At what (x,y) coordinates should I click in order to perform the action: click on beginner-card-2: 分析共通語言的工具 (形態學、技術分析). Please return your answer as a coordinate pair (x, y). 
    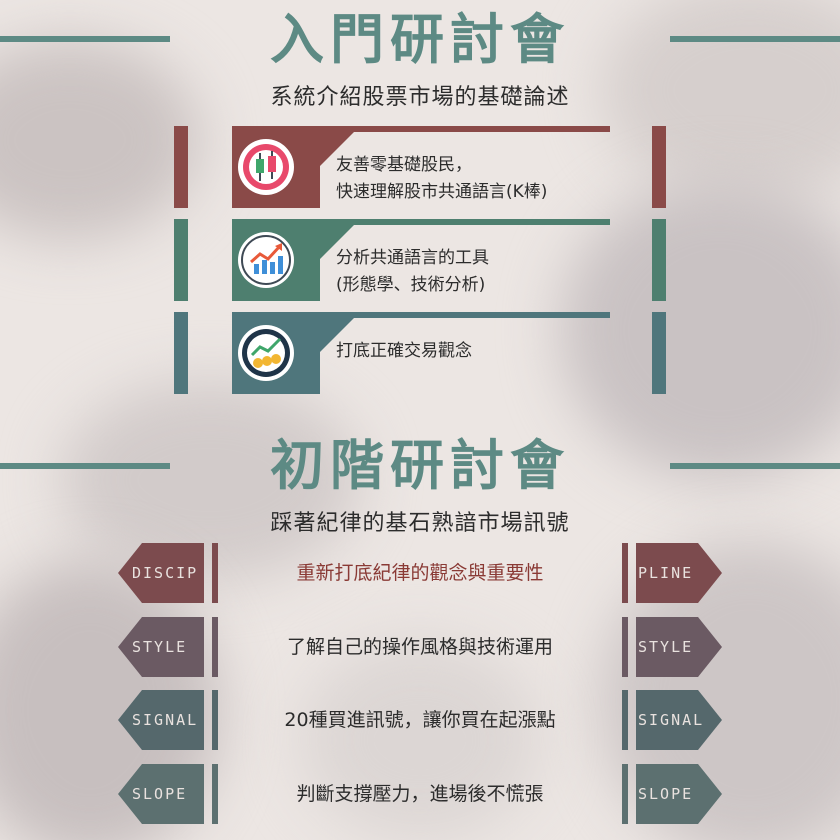
    Looking at the image, I should click on (421, 260).